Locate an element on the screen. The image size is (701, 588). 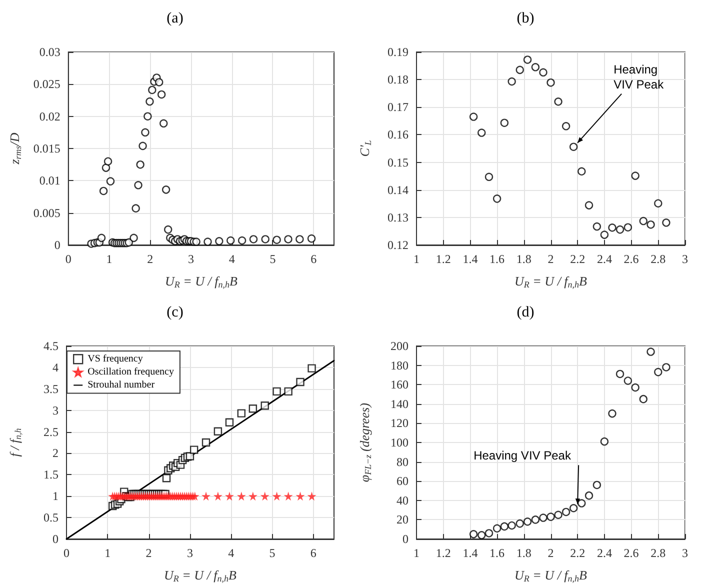
y-tick-label: 20 is located at coordinates (402, 519).